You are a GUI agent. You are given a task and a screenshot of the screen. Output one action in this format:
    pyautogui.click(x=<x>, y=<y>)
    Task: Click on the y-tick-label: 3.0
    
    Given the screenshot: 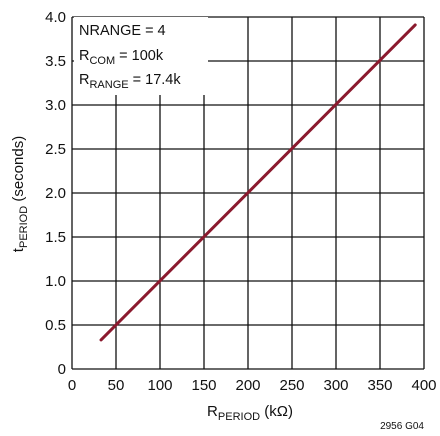 What is the action you would take?
    pyautogui.click(x=55, y=105)
    